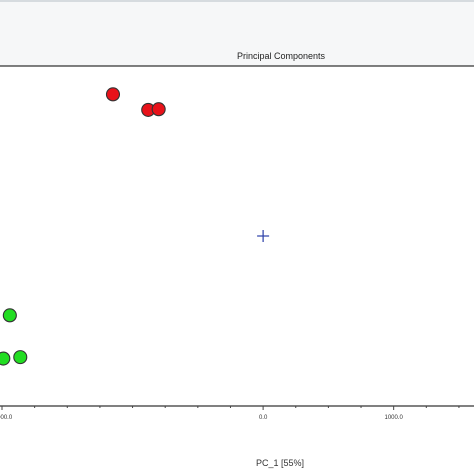 This screenshot has height=474, width=474. What do you see at coordinates (230, 413) in the screenshot?
I see `x-axis: -2000.0 0.0 1000.0` at bounding box center [230, 413].